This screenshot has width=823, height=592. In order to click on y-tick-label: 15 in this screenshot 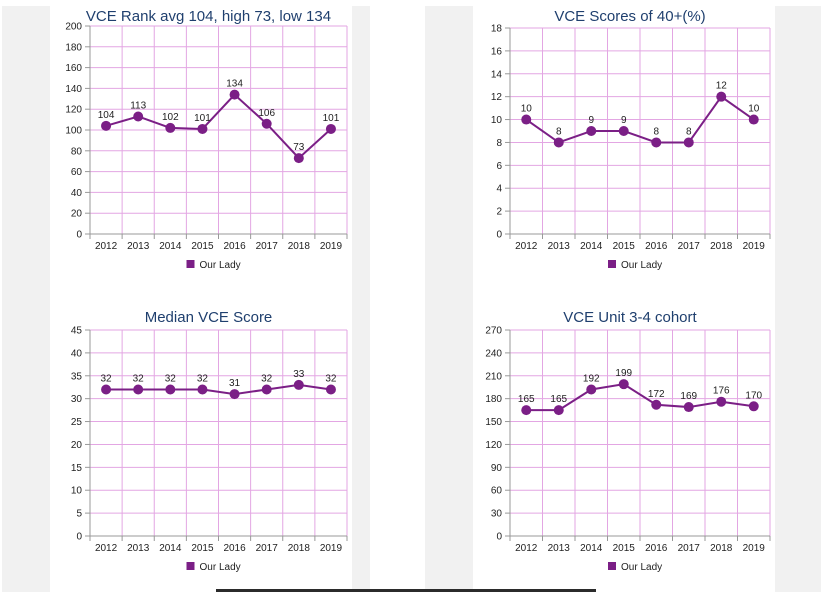, I will do `click(77, 468)`.